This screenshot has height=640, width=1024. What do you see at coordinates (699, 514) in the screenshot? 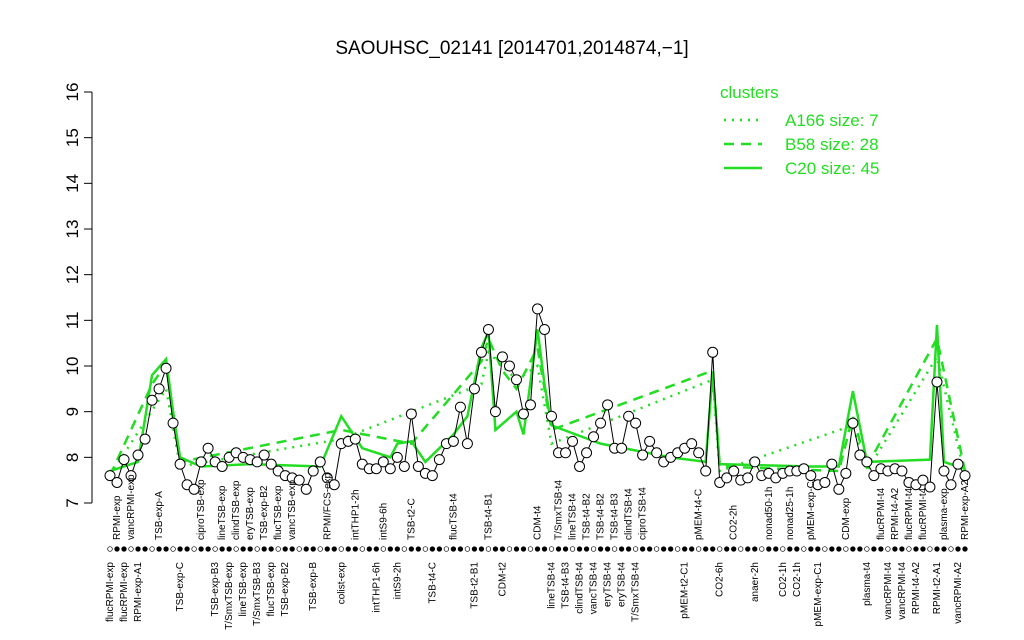
I see `x-tick-label: pMEM-t4-C` at bounding box center [699, 514].